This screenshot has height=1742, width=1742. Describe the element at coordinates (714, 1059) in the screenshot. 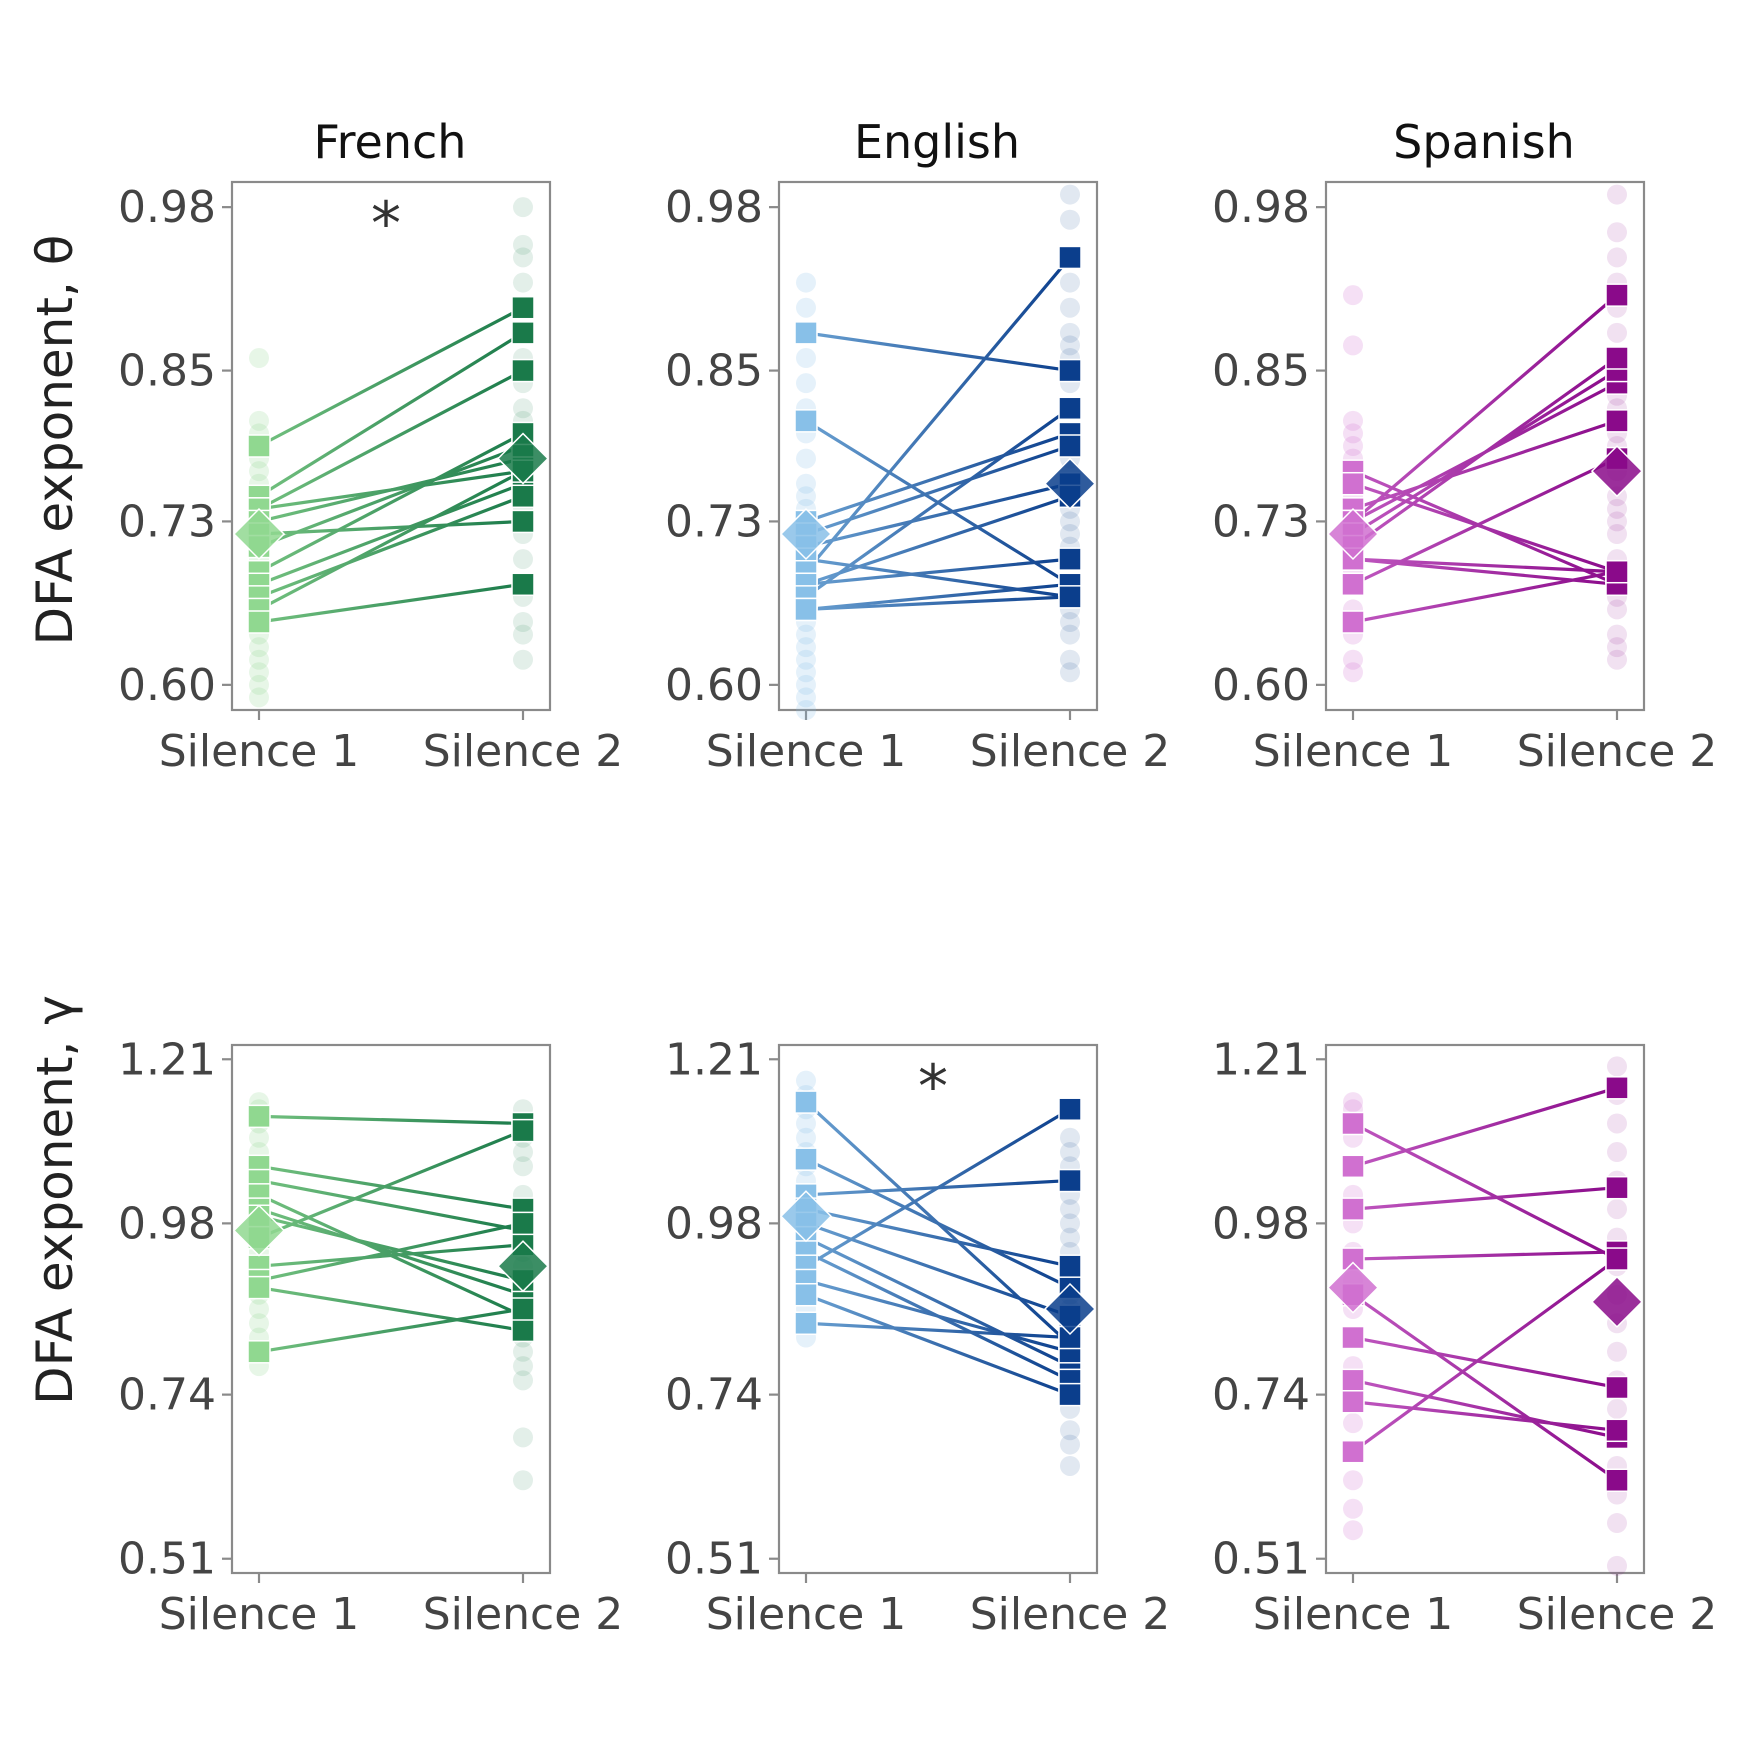

I see `y-tick-label: 1.21` at that location.